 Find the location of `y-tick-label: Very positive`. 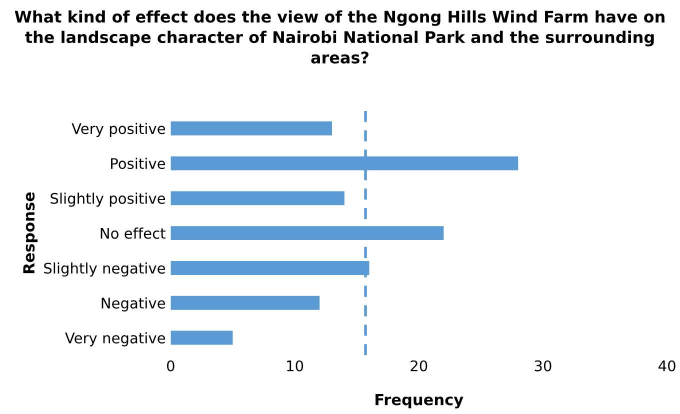

y-tick-label: Very positive is located at coordinates (119, 129).